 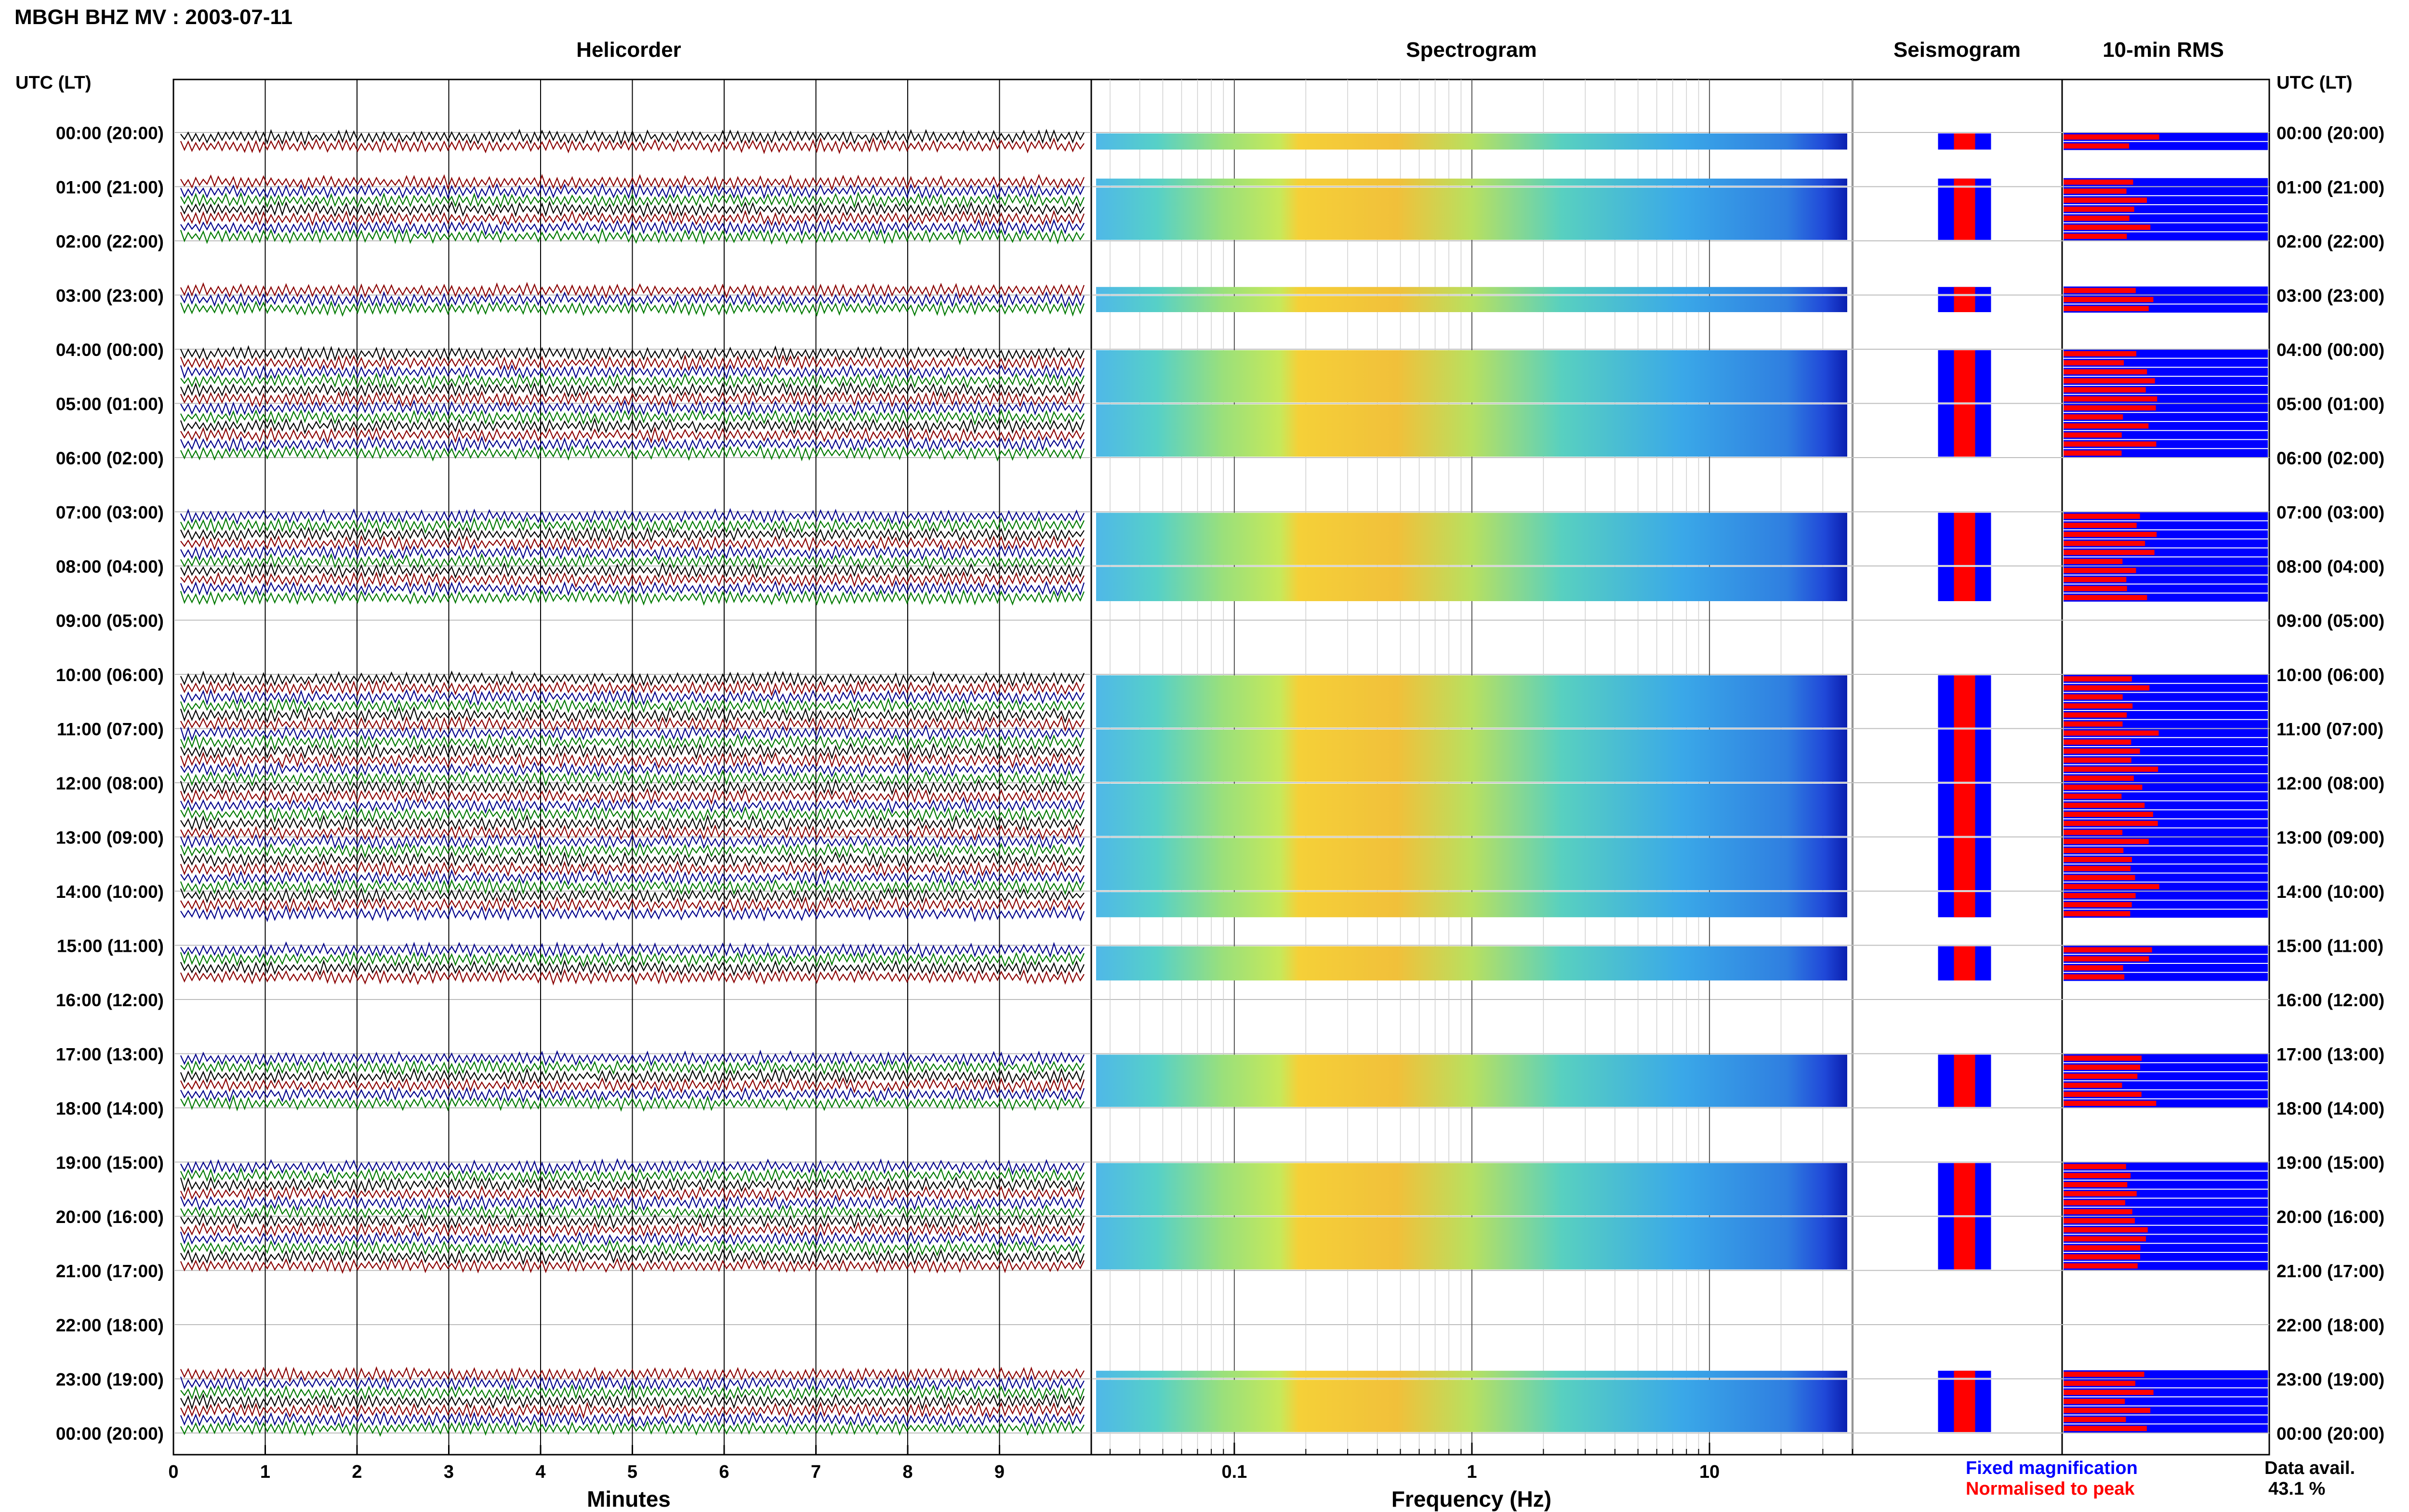 I want to click on hour-label-right: 21:00 (17:00), so click(x=2330, y=1271).